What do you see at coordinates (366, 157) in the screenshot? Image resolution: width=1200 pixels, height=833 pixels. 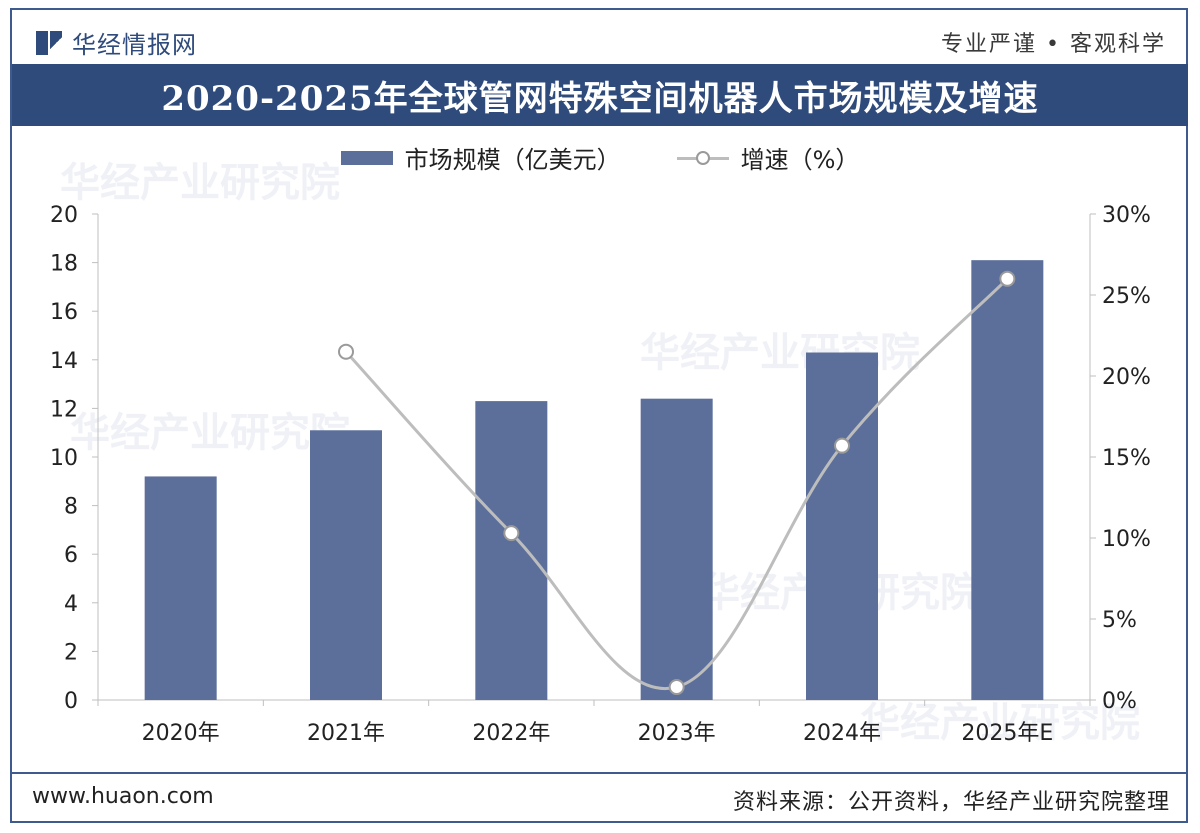 I see `legend-bar-swatch` at bounding box center [366, 157].